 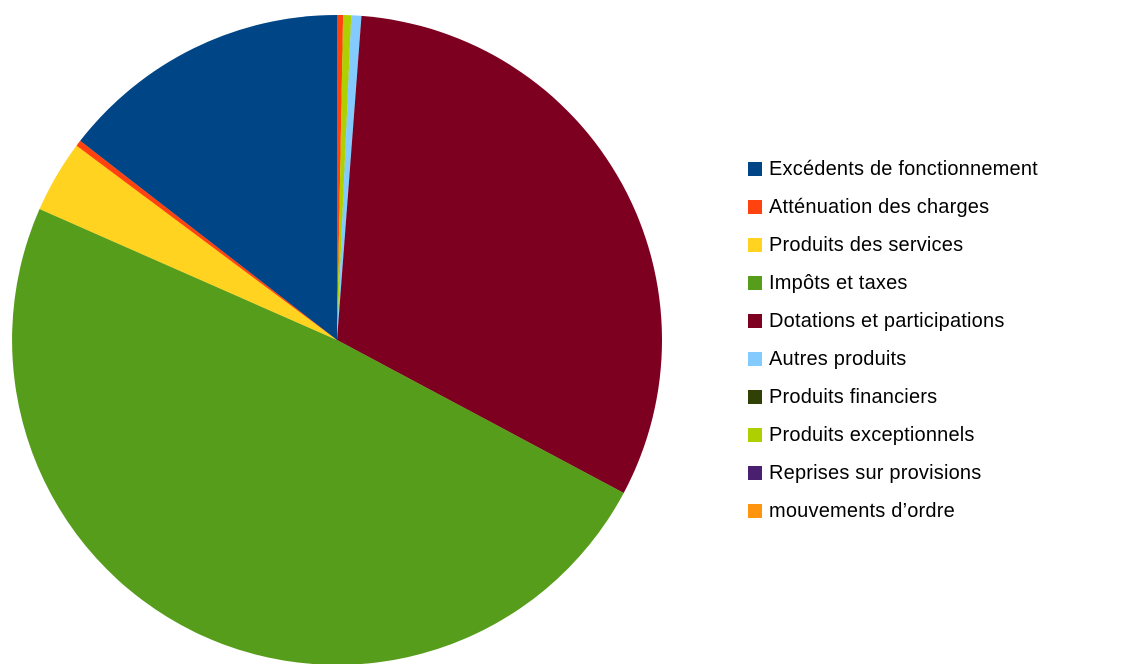 I want to click on legend-label: Reprises sur provisions, so click(x=875, y=472).